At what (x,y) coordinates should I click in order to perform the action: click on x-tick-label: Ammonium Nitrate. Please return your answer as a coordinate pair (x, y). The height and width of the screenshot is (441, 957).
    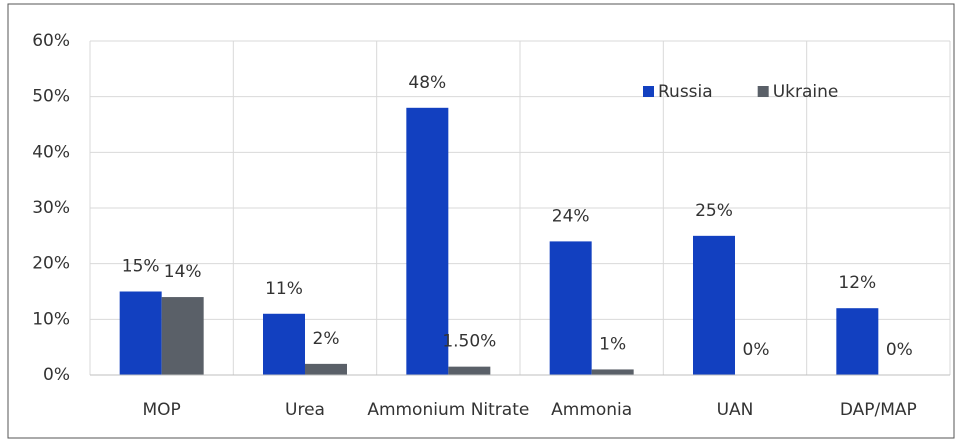
    Looking at the image, I should click on (448, 410).